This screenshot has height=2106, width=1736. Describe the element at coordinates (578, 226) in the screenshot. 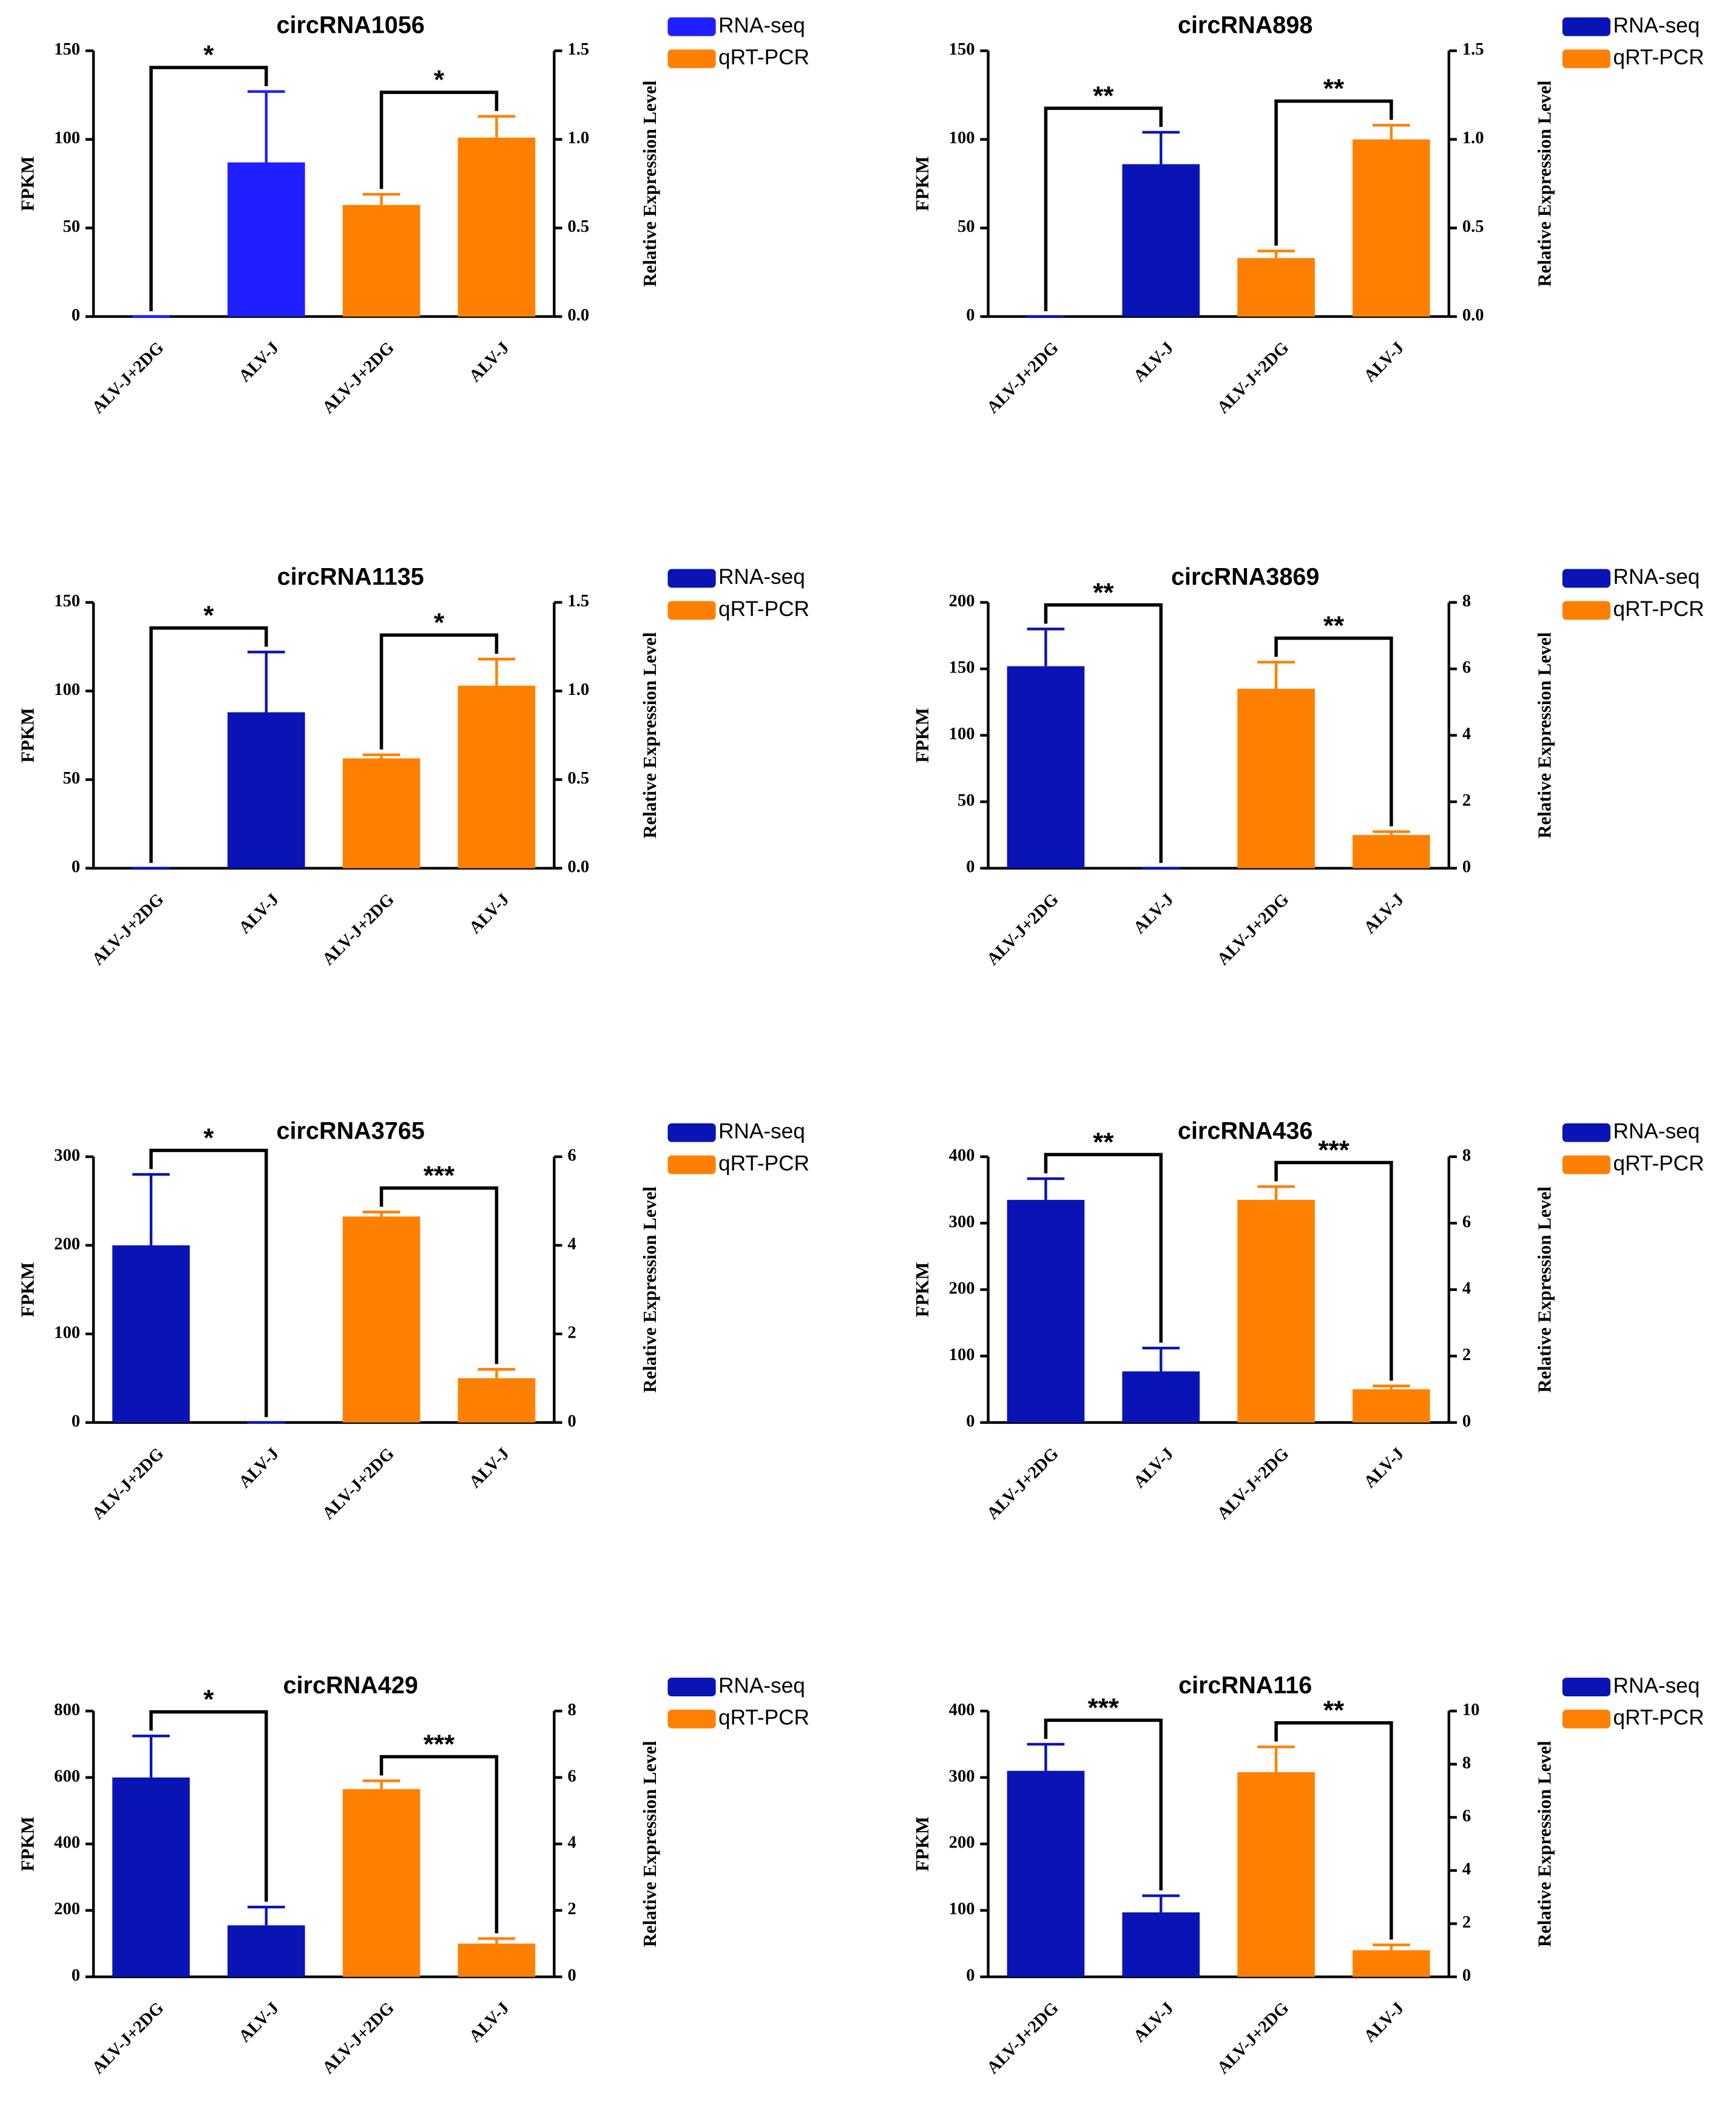

I see `y2-tick-label: 0.5` at that location.